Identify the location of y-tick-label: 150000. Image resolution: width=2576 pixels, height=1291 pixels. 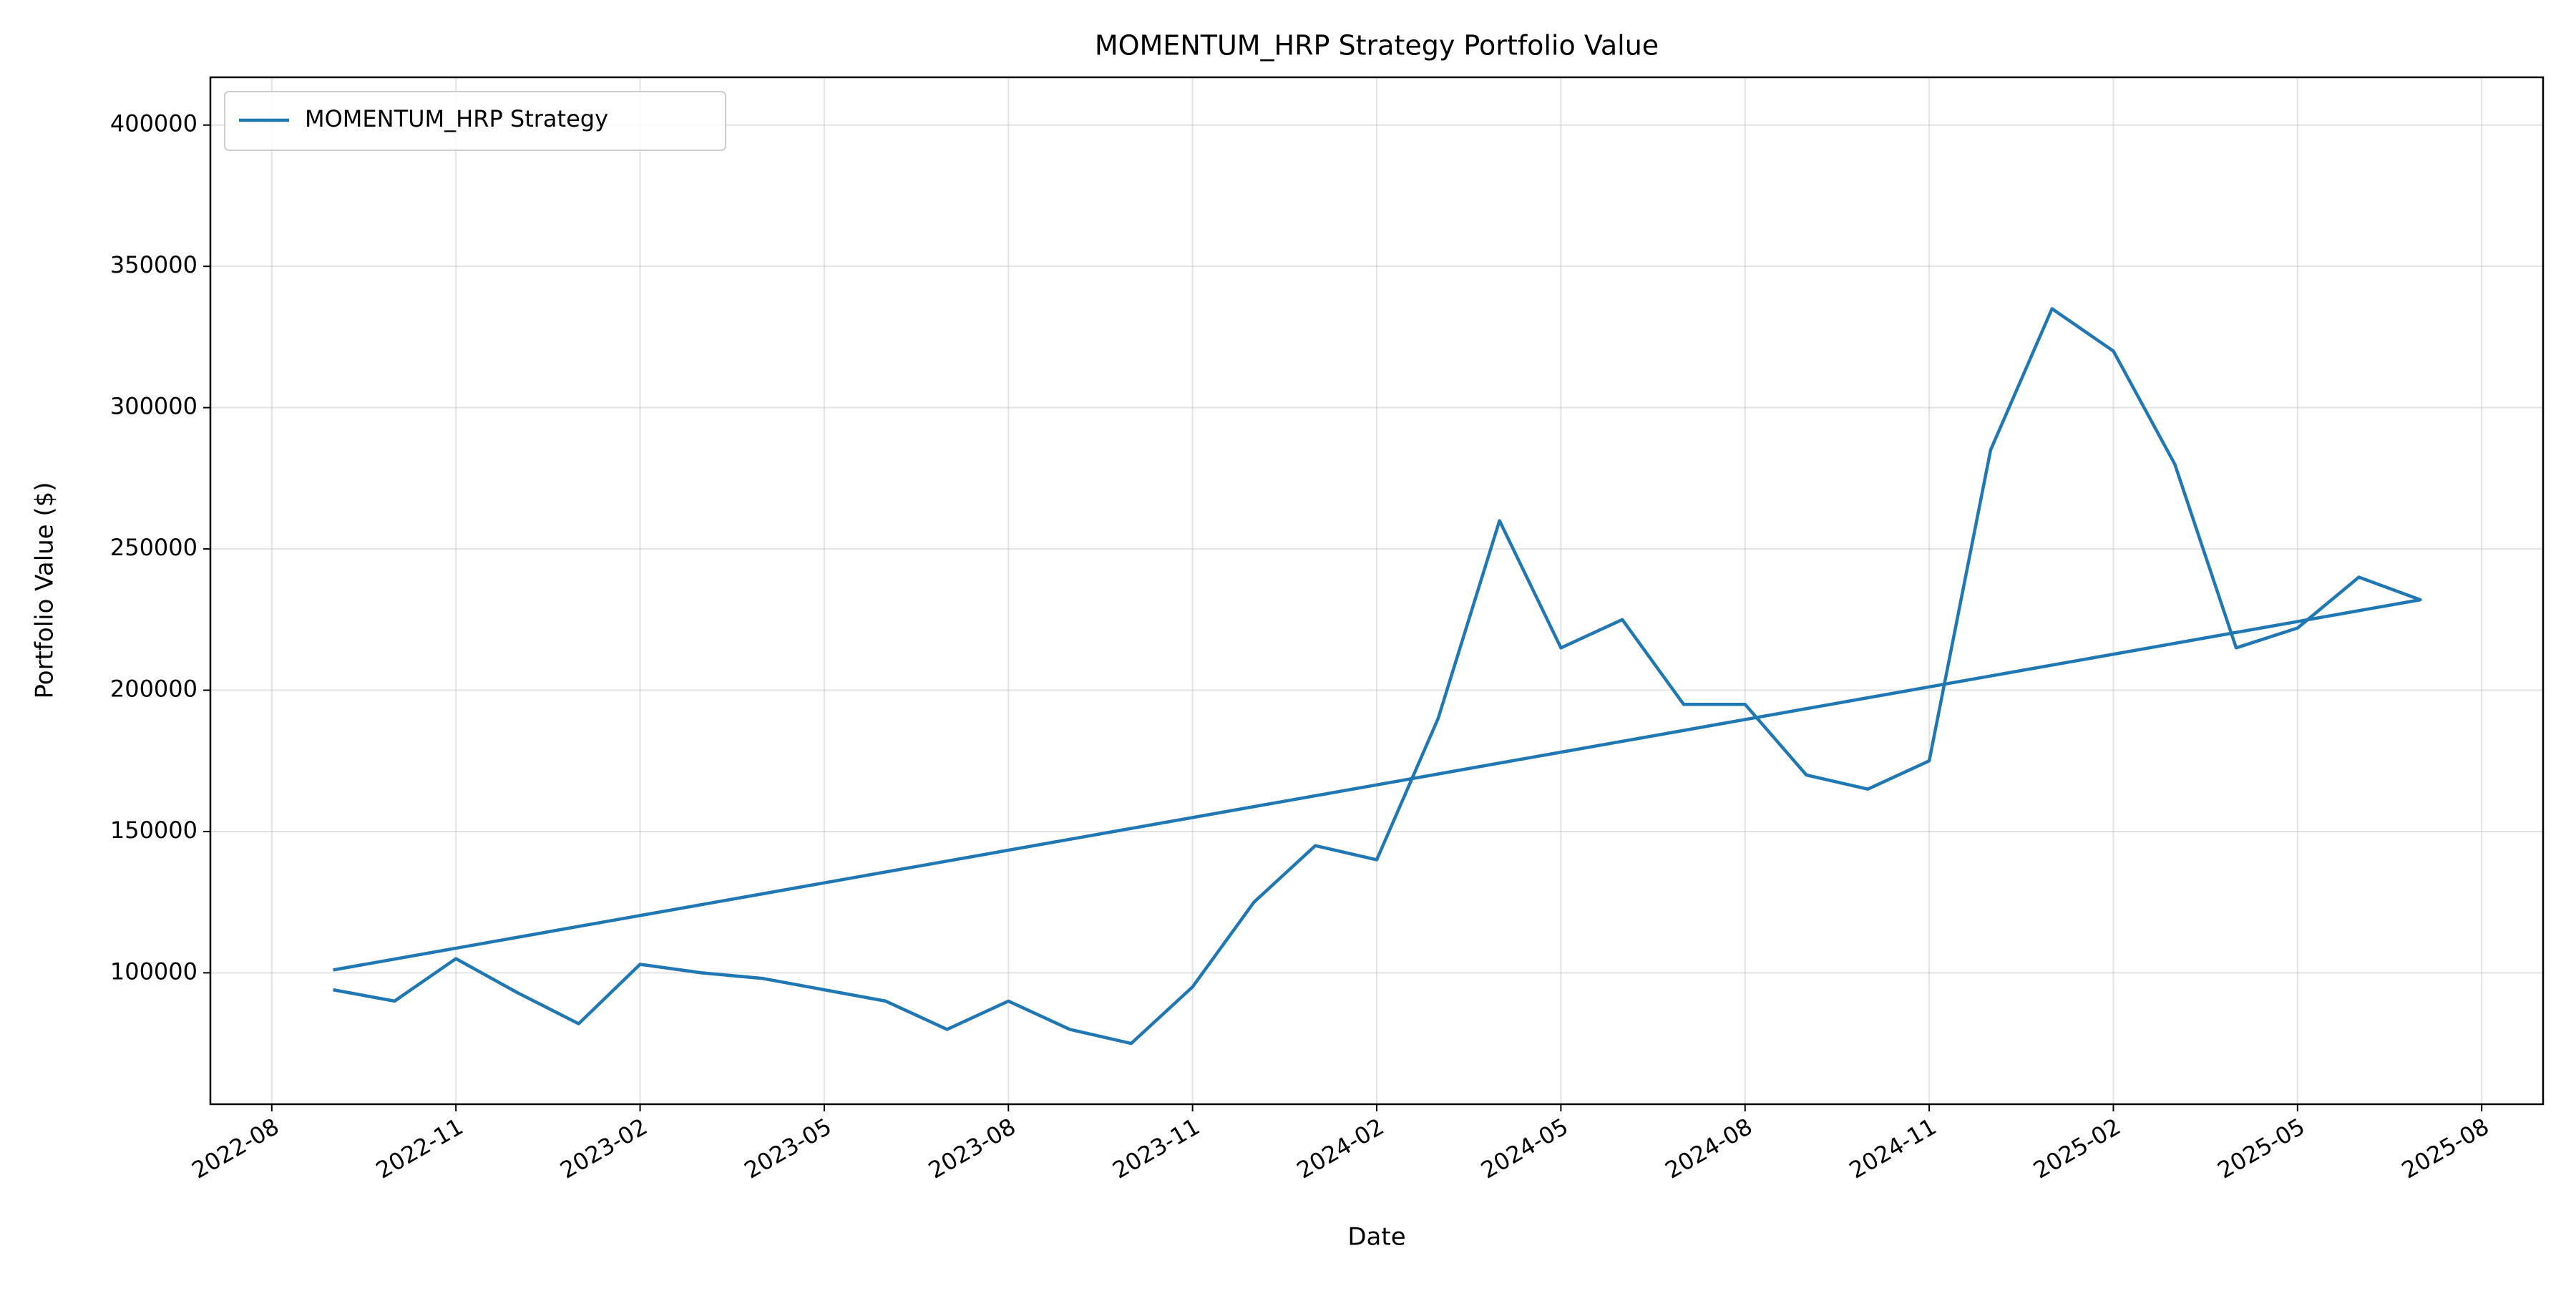
(153, 830).